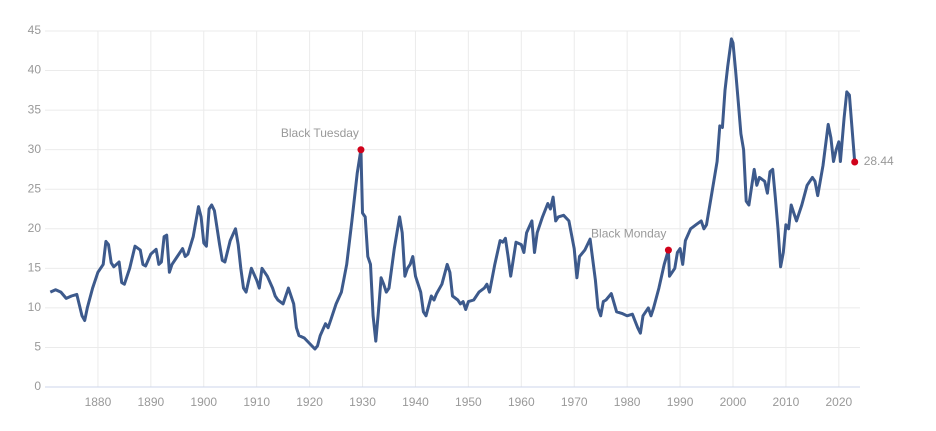 The image size is (936, 431). Describe the element at coordinates (733, 402) in the screenshot. I see `x-tick-label: 2000` at that location.